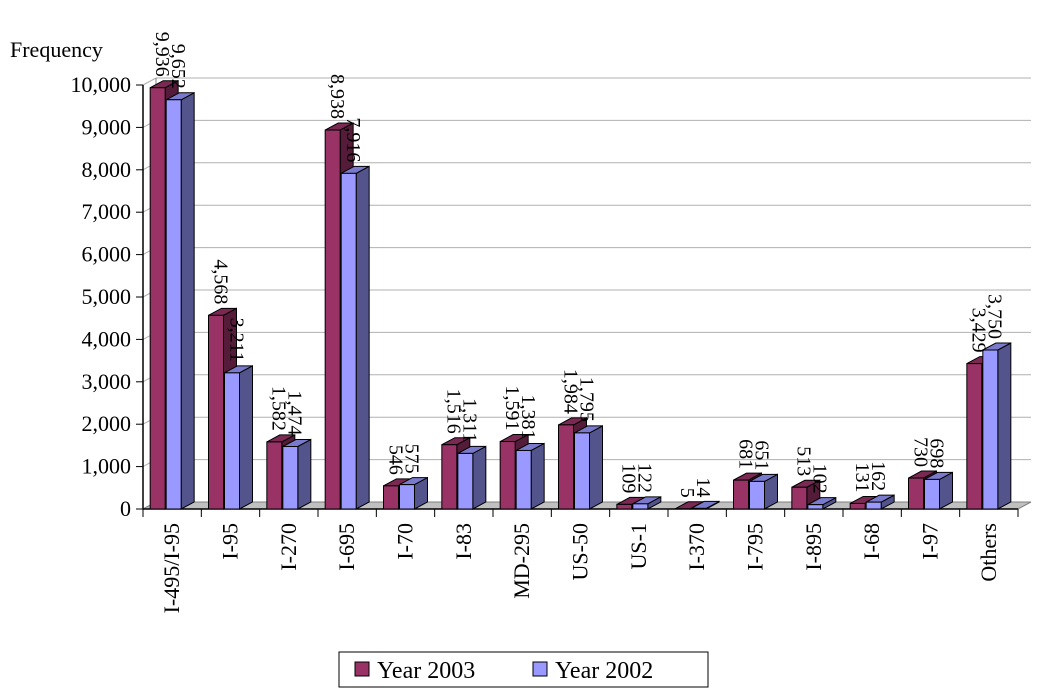 The image size is (1044, 690). I want to click on data-label: 651, so click(761, 455).